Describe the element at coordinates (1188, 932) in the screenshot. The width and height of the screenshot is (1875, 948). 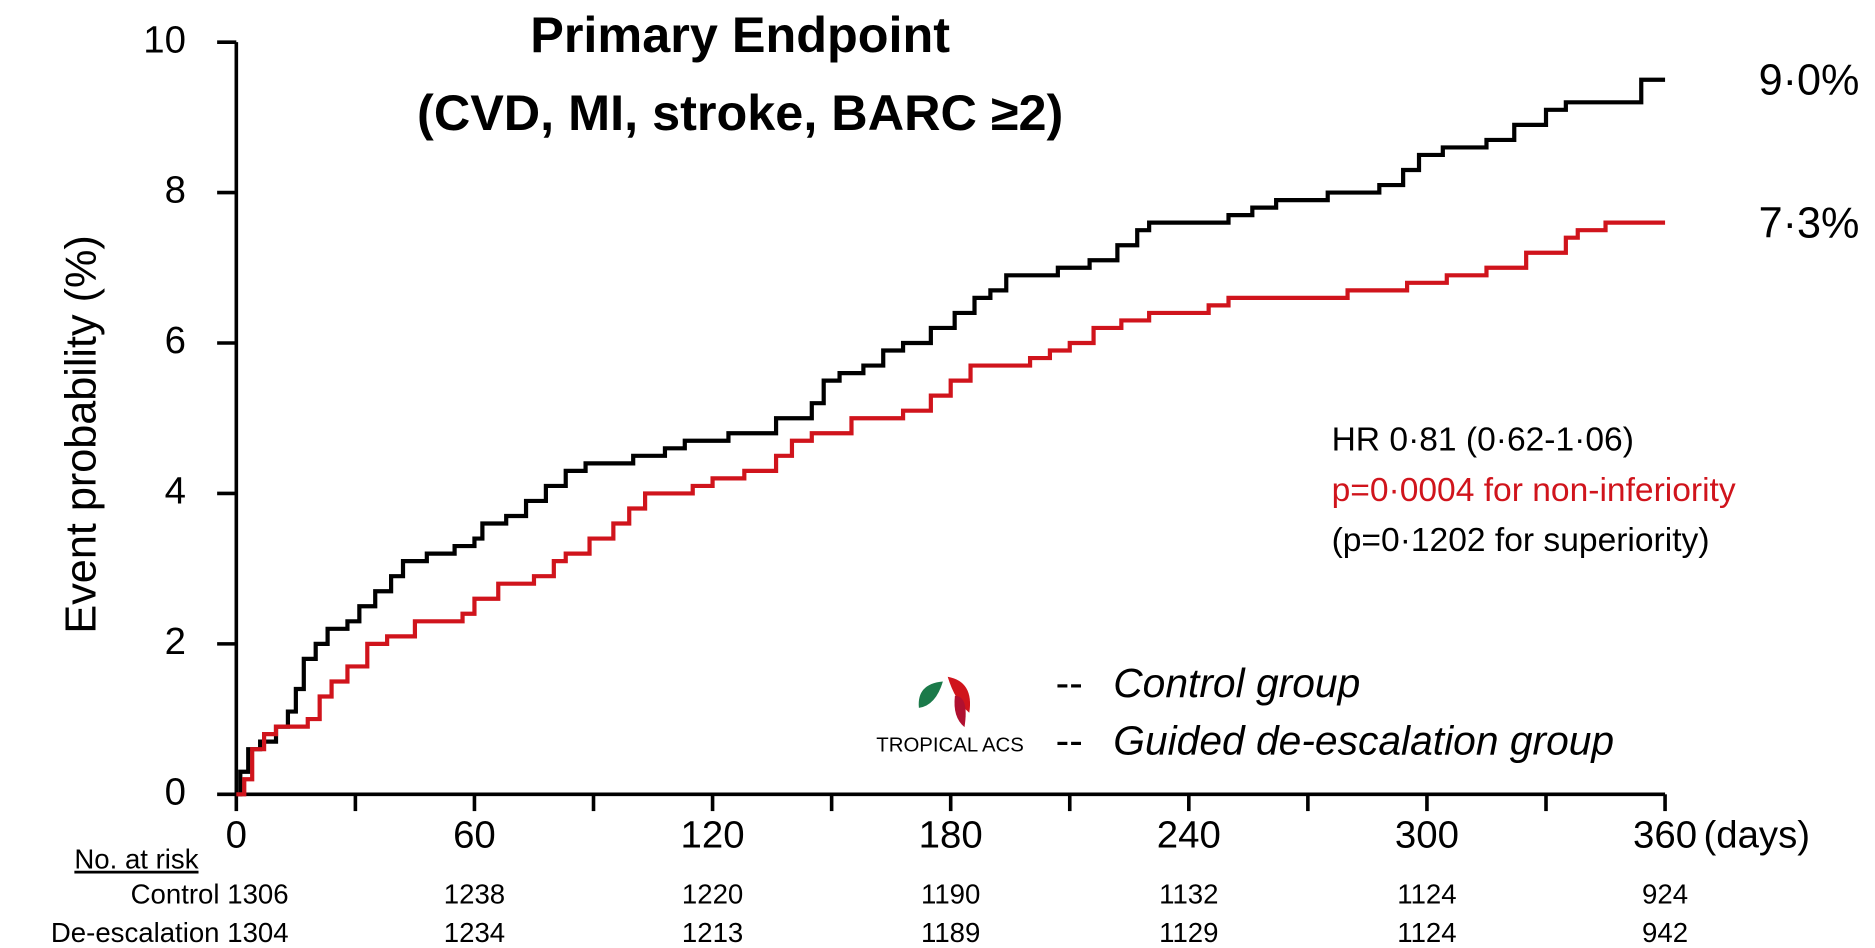
I see `risk-value: 1129` at that location.